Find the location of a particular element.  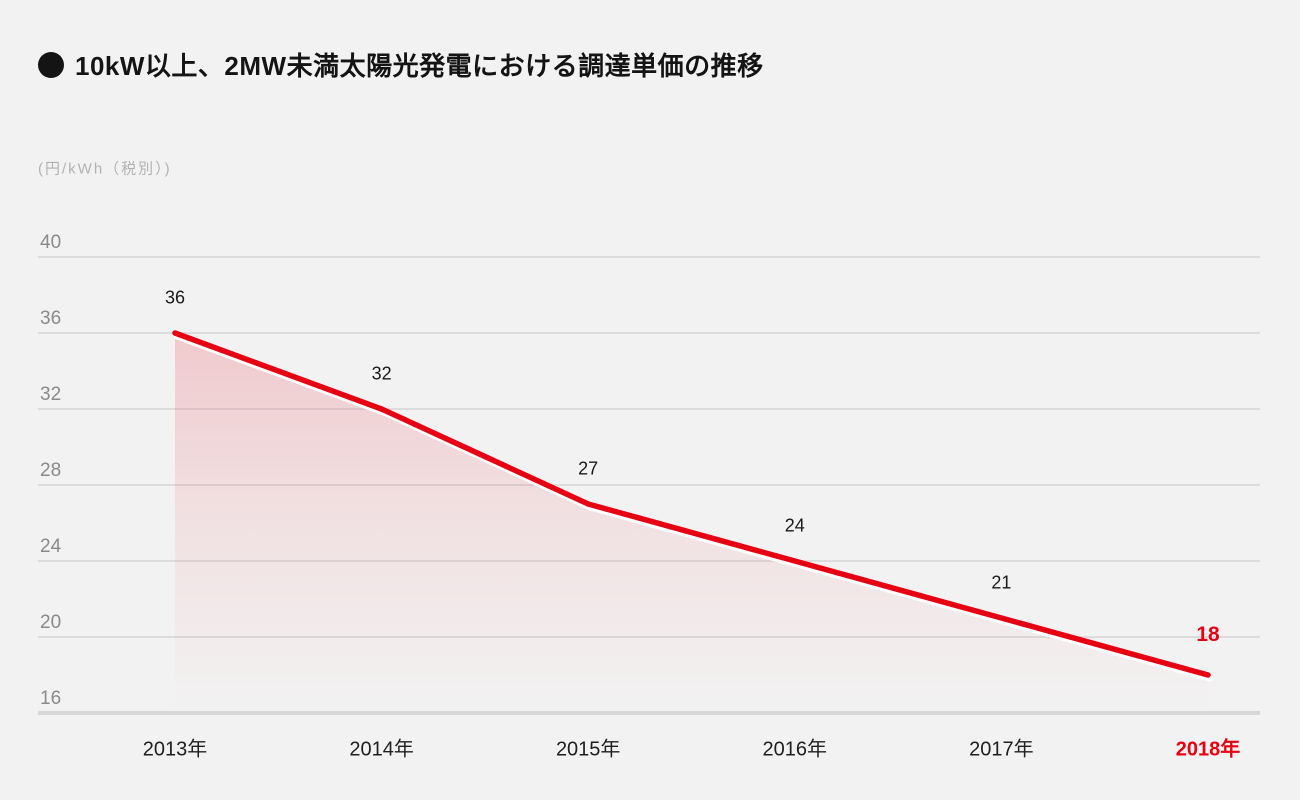

data-point-label: 36 is located at coordinates (175, 297).